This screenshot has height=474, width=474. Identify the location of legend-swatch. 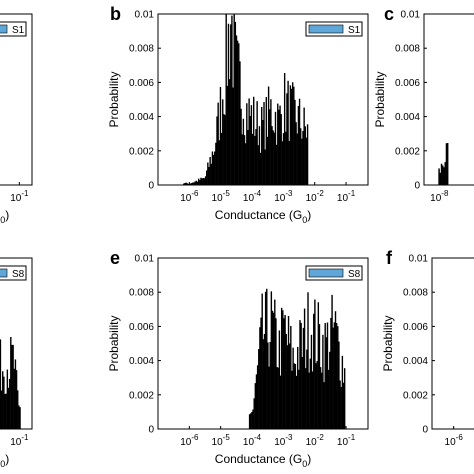
(326, 29).